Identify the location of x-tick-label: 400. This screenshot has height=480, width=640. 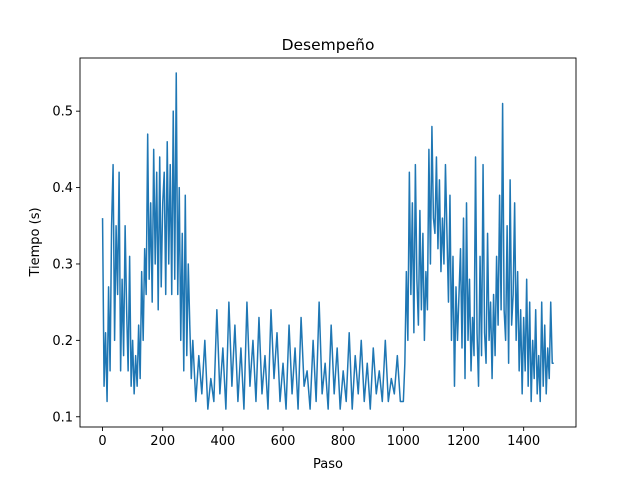
(222, 441).